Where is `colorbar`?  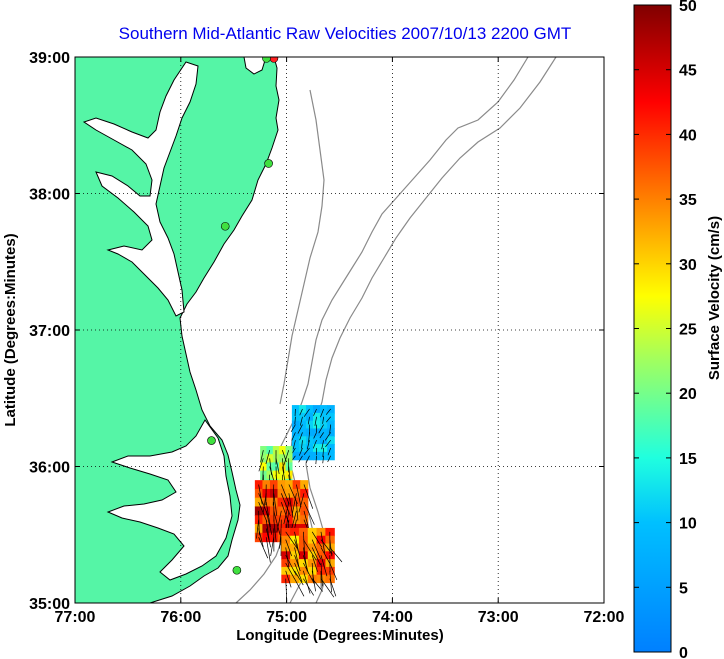 colorbar is located at coordinates (652, 328).